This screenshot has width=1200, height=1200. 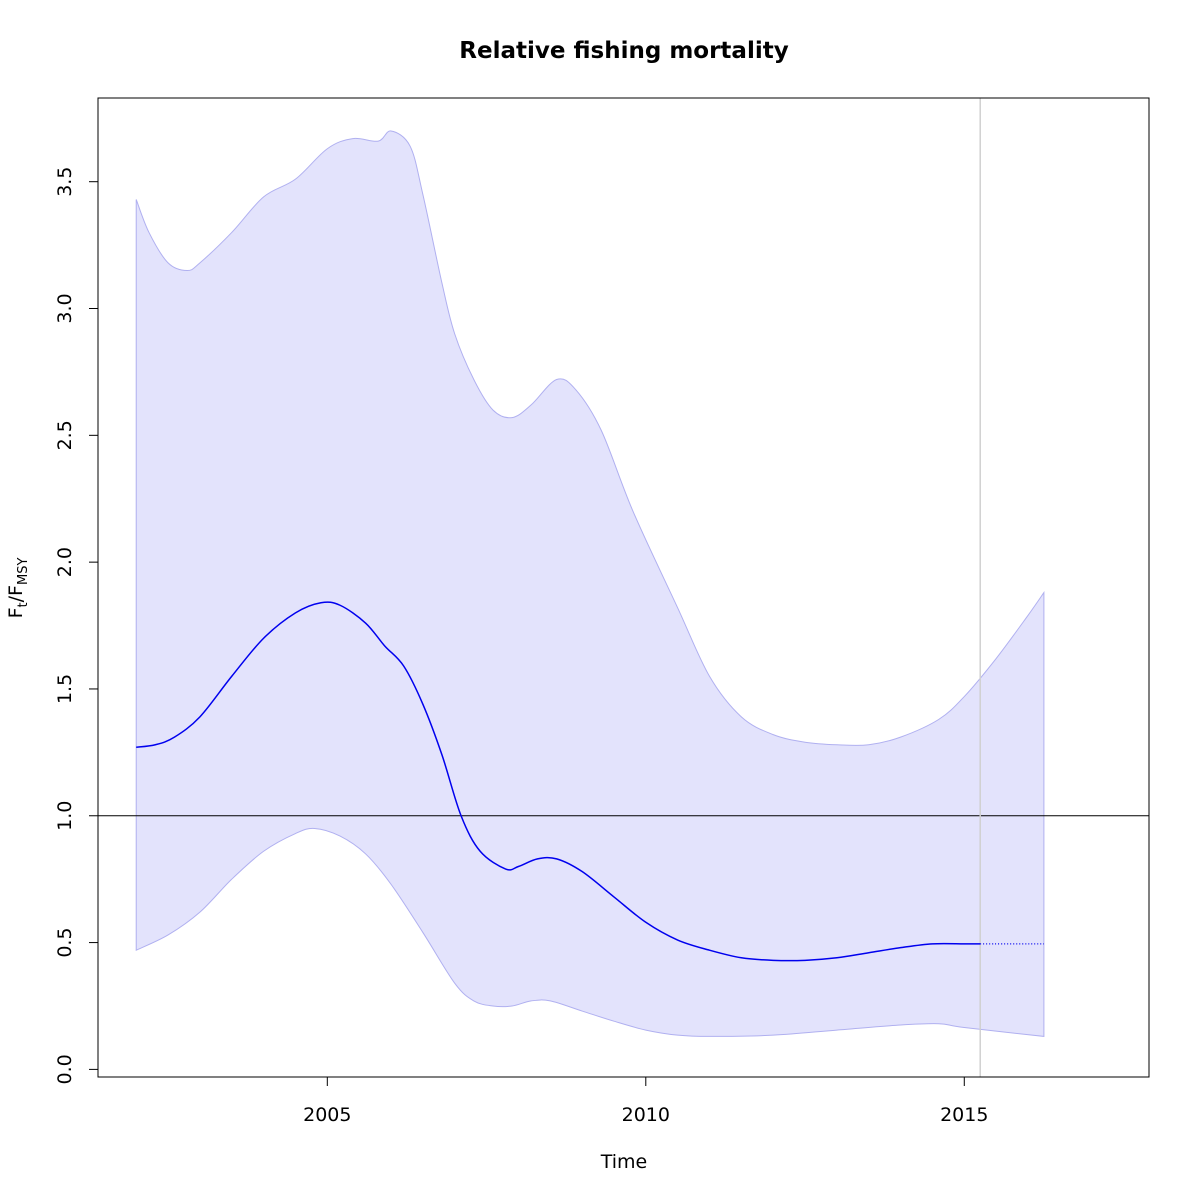 I want to click on y-axis-label-sub2: MSY, so click(x=23, y=571).